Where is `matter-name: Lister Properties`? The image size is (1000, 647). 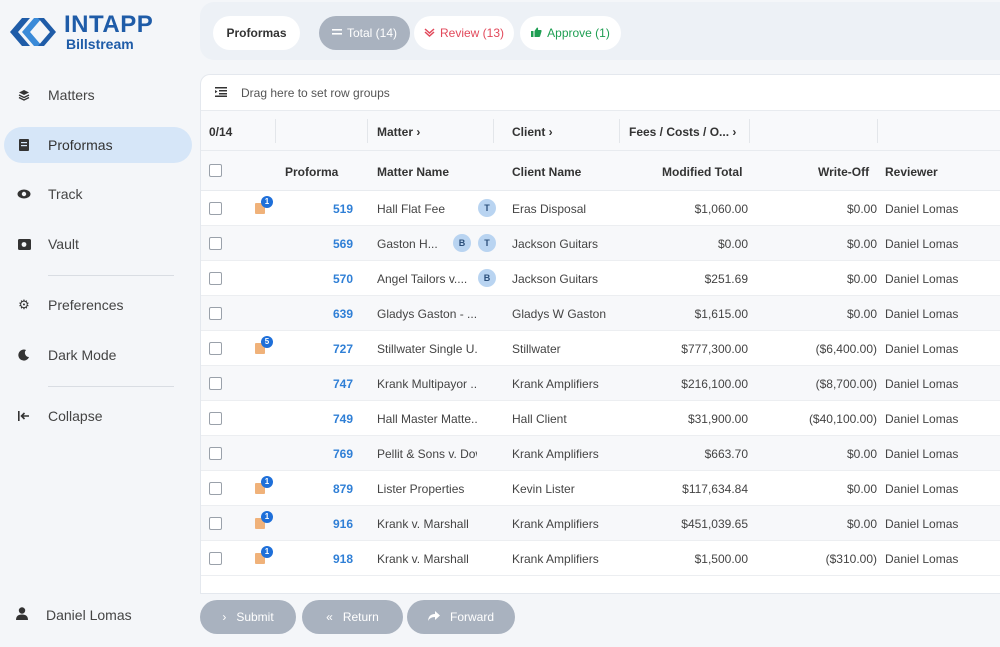 matter-name: Lister Properties is located at coordinates (421, 489).